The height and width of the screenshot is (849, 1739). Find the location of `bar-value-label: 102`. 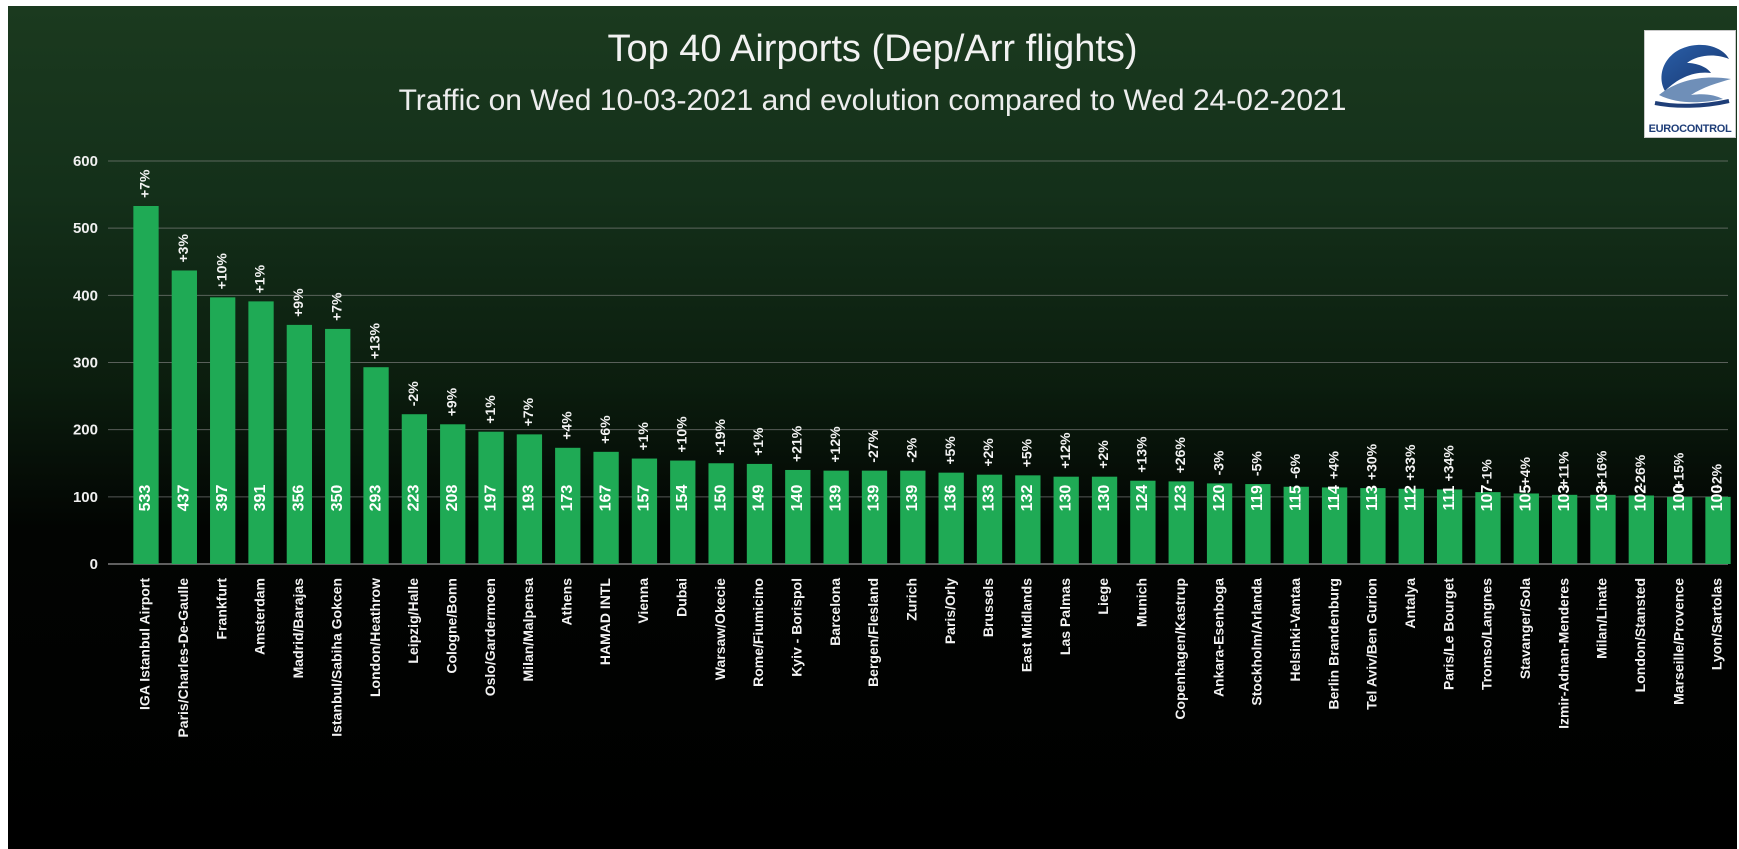

bar-value-label: 102 is located at coordinates (1641, 498).